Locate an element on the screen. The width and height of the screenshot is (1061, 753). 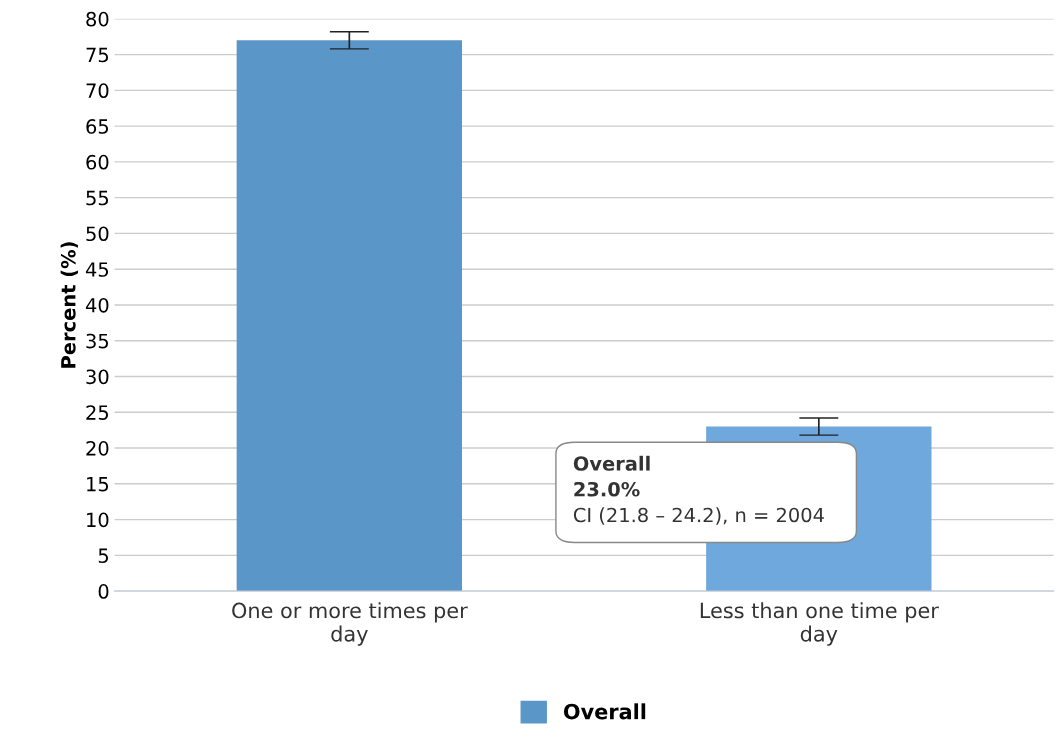
y-tick-label: 20 is located at coordinates (97, 448).